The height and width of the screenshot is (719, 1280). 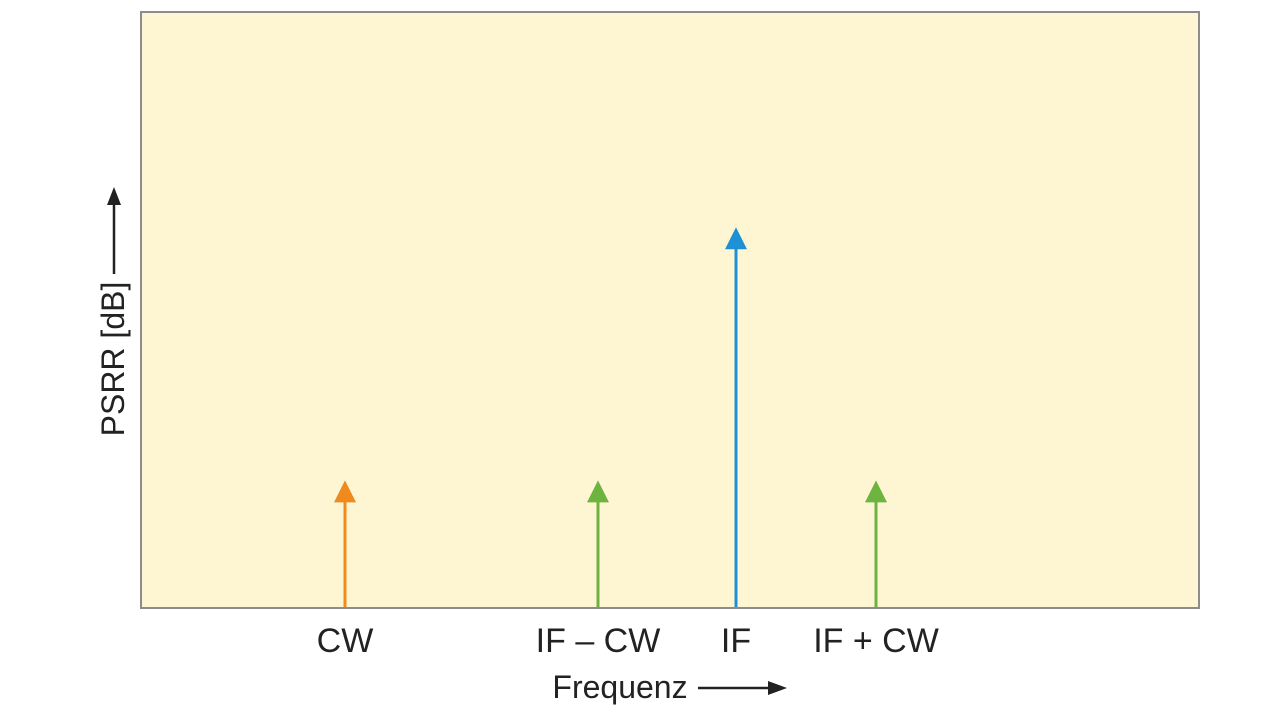 I want to click on x-tick-label-if-cw: IF + CW, so click(x=876, y=641).